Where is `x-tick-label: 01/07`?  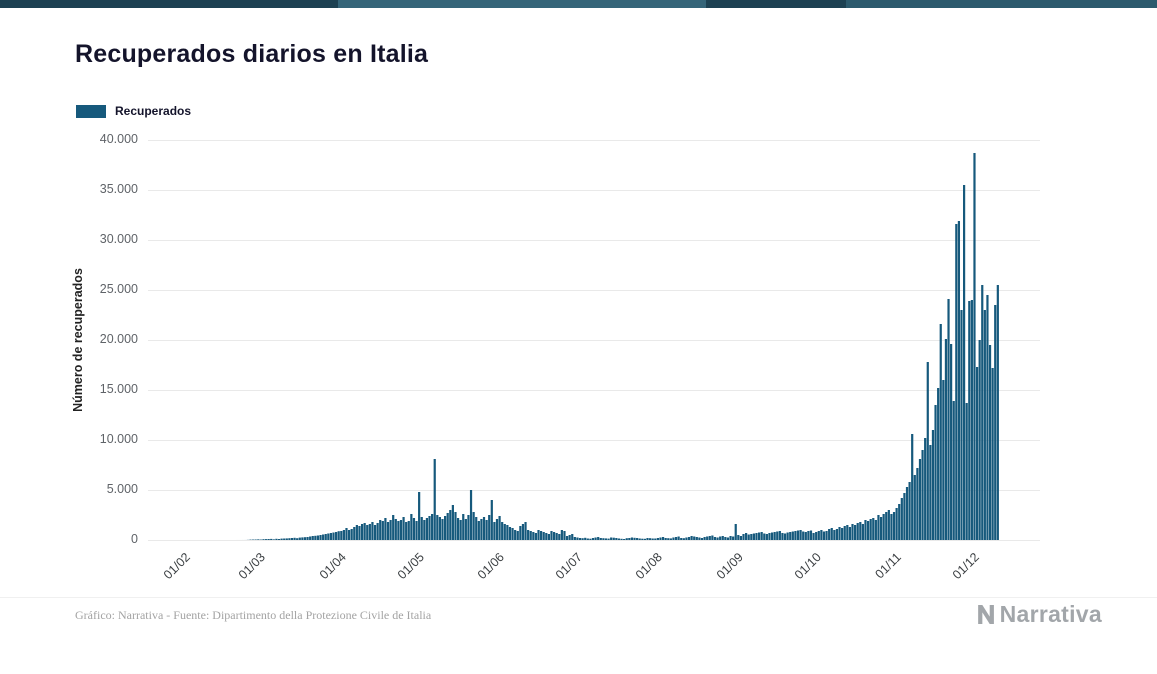 x-tick-label: 01/07 is located at coordinates (568, 566).